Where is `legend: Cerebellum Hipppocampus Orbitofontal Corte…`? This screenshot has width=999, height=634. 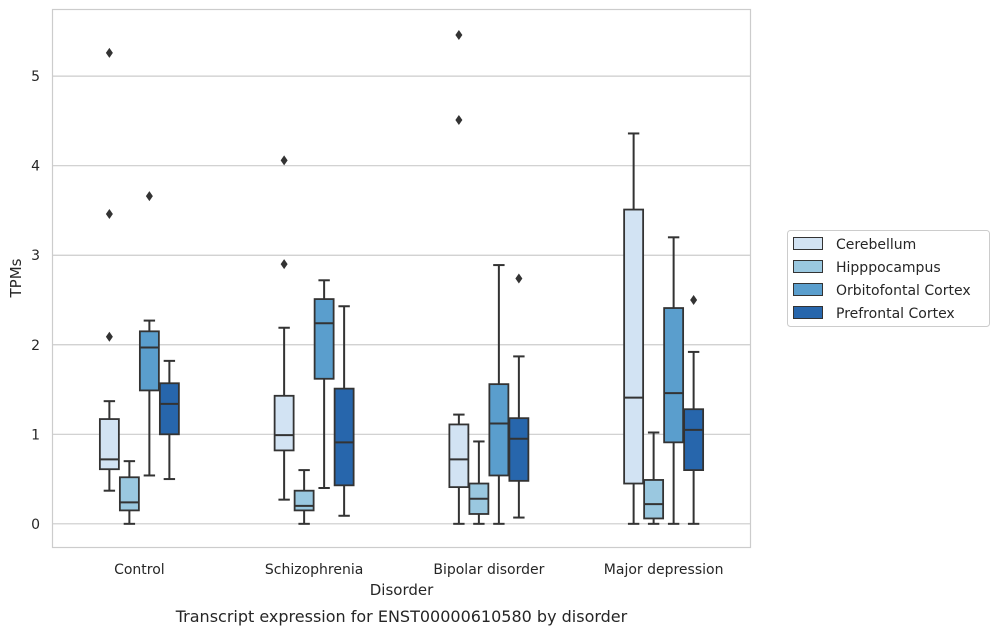 legend: Cerebellum Hipppocampus Orbitofontal Corte… is located at coordinates (888, 278).